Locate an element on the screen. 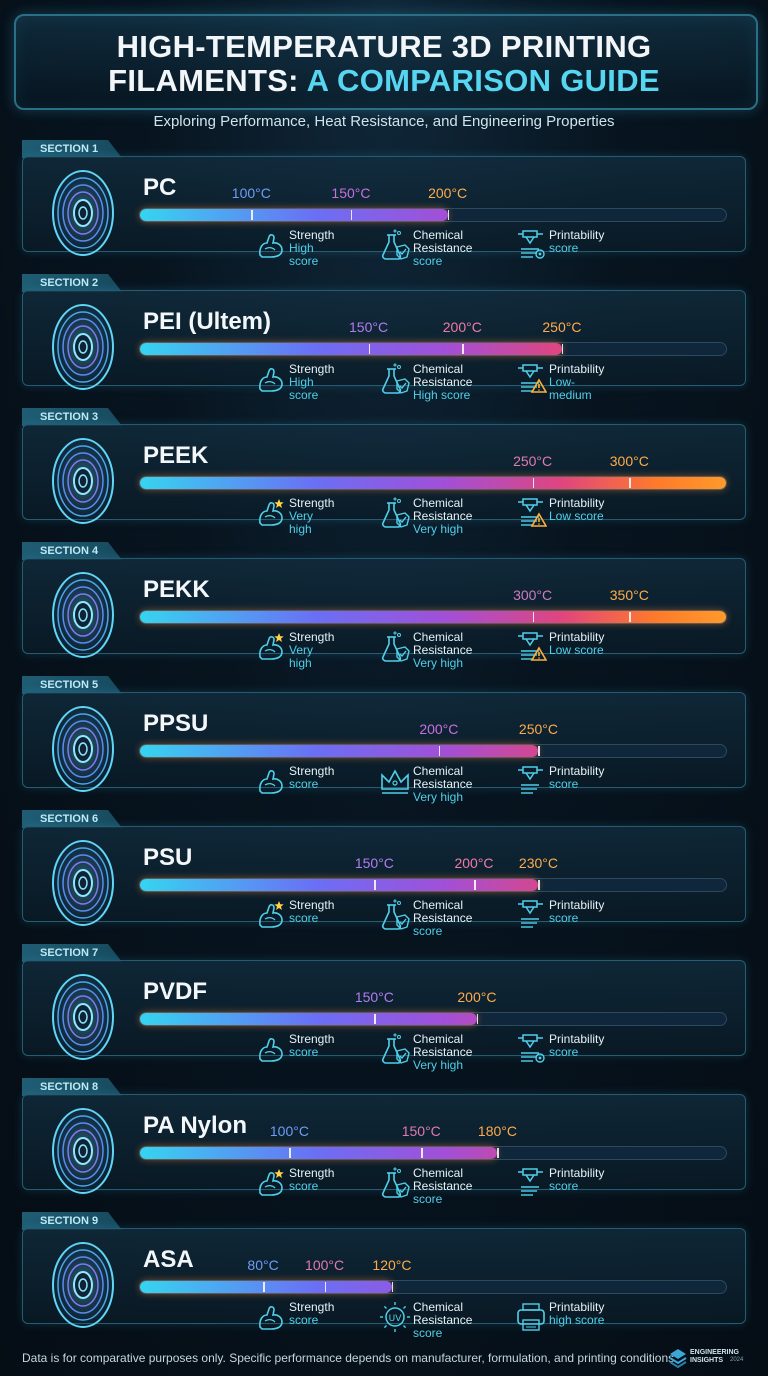 The height and width of the screenshot is (1376, 768). brand-line-1: ENGINEERING is located at coordinates (715, 1352).